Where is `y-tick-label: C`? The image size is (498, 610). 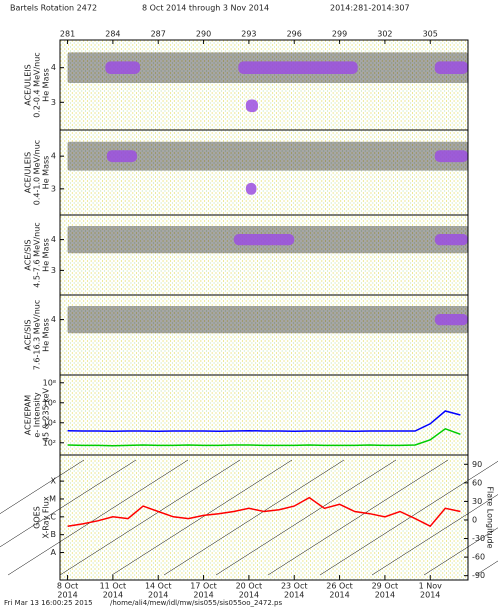 y-tick-label: C is located at coordinates (53, 516).